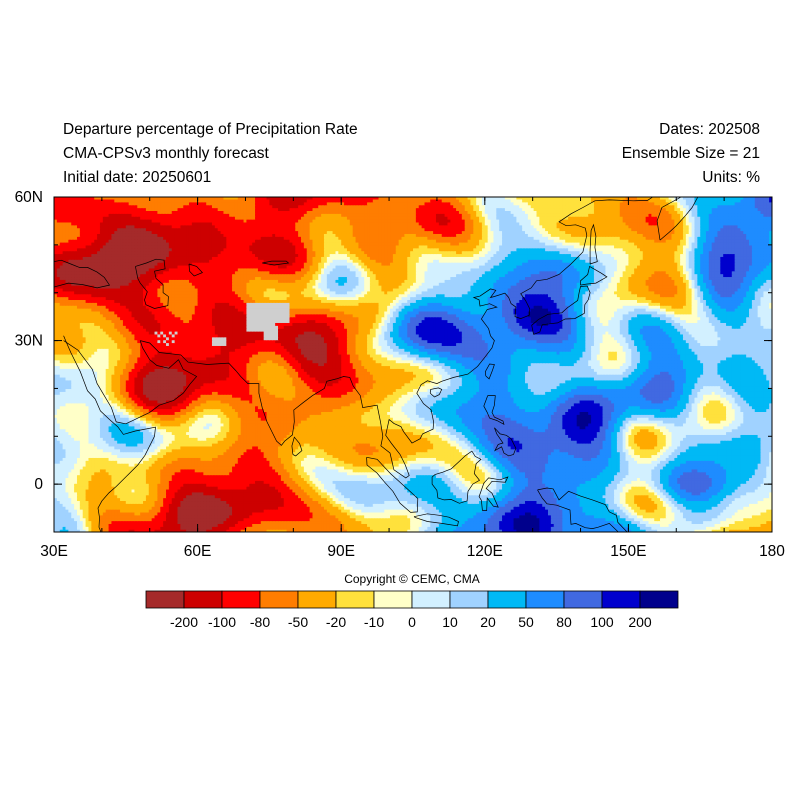 This screenshot has height=800, width=800. What do you see at coordinates (54, 551) in the screenshot?
I see `lon-tick-label: 30E` at bounding box center [54, 551].